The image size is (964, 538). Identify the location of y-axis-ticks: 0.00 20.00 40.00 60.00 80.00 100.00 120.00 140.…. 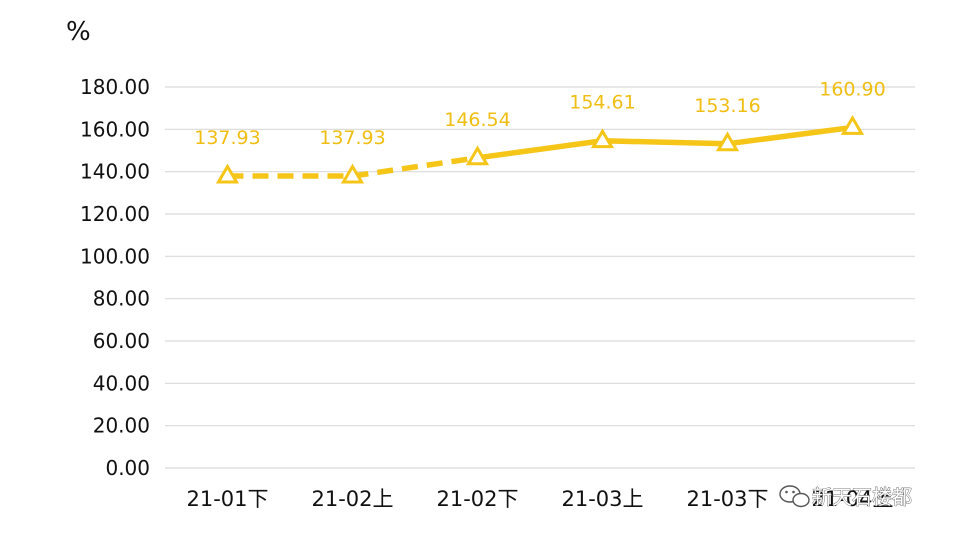
(115, 277).